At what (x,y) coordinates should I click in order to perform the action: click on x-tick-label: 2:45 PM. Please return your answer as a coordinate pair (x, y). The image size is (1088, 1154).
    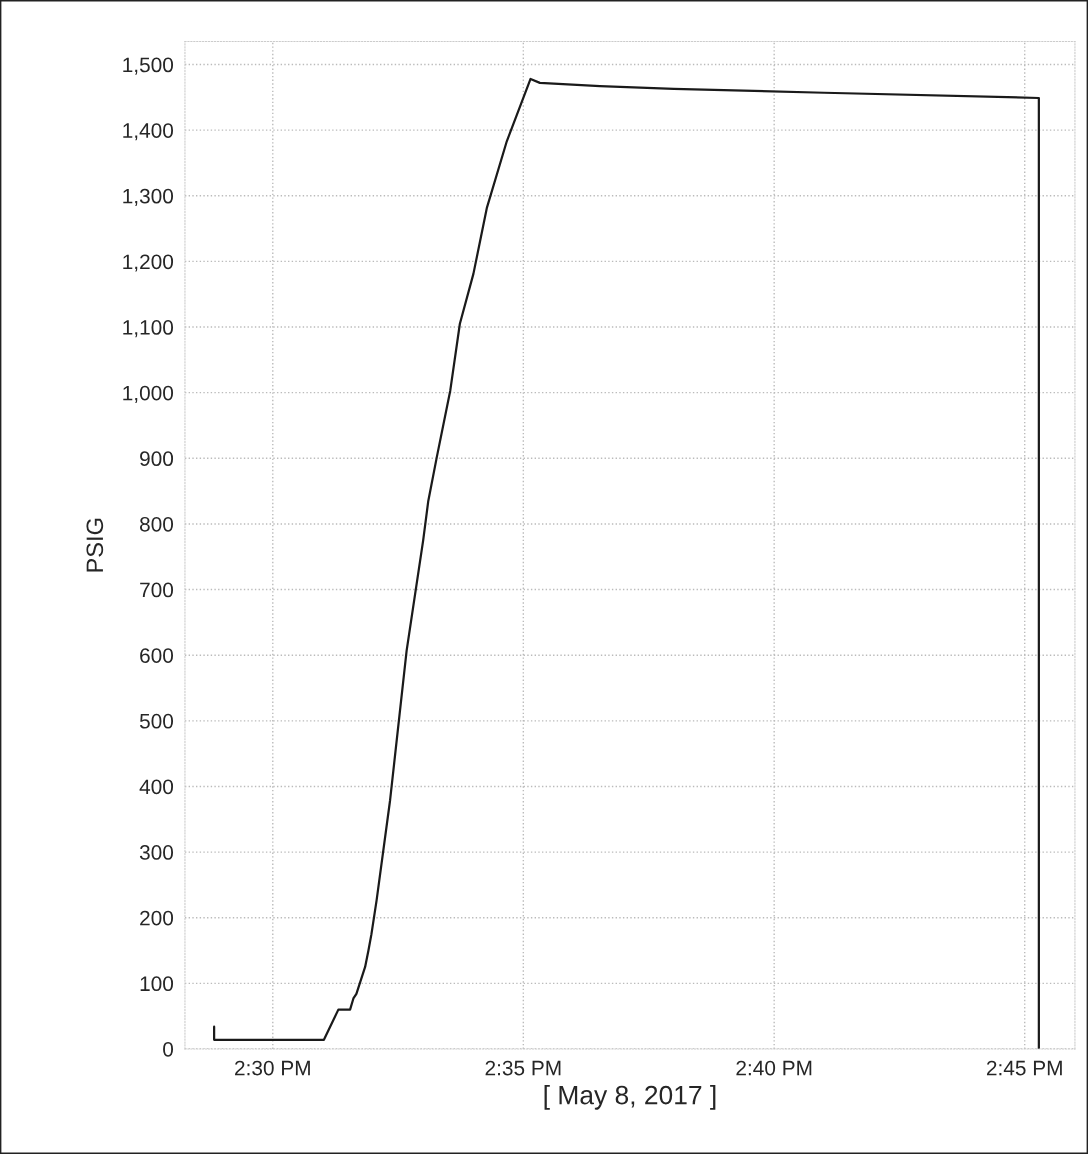
    Looking at the image, I should click on (1024, 1068).